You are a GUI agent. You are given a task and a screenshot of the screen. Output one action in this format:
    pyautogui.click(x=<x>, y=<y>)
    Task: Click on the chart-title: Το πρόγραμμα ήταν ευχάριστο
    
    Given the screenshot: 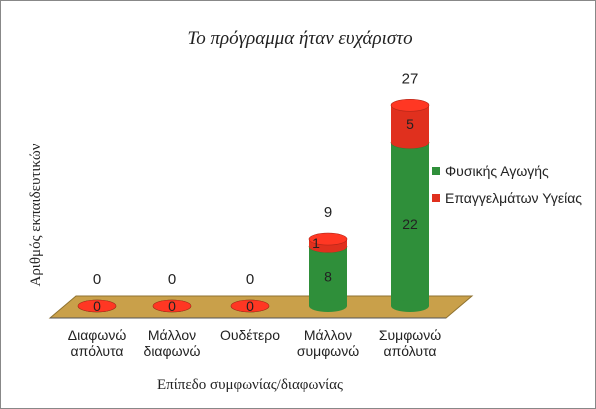 What is the action you would take?
    pyautogui.click(x=299, y=38)
    